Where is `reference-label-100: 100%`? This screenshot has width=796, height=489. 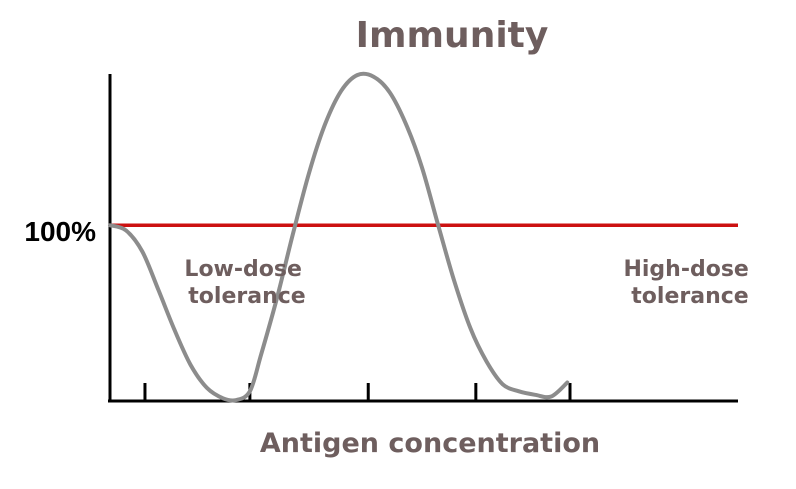 reference-label-100: 100% is located at coordinates (60, 231).